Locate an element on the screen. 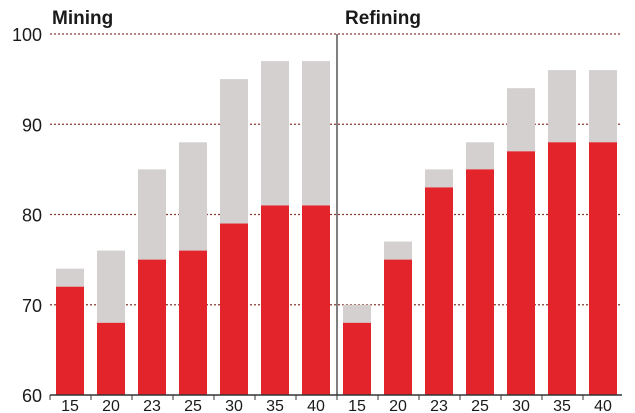 The image size is (635, 413). y-tick-label: 70 is located at coordinates (32, 306).